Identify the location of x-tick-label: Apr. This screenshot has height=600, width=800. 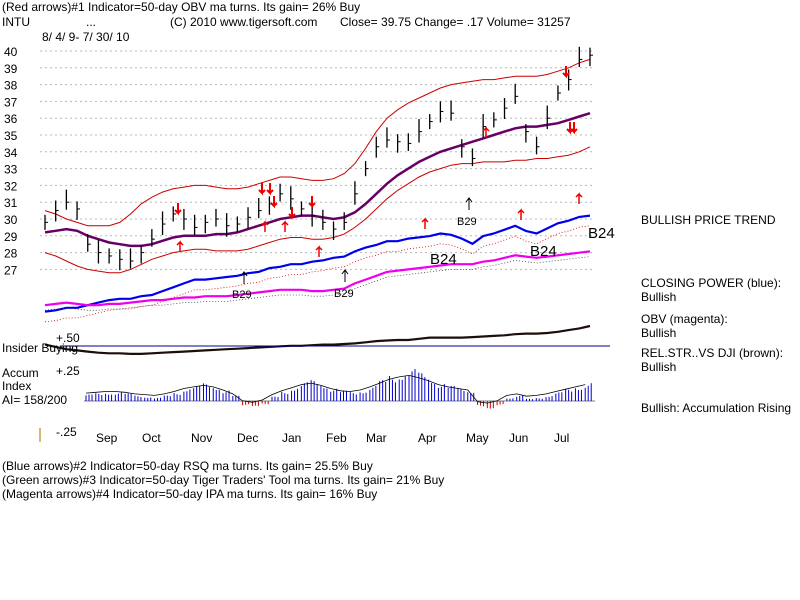
(427, 438).